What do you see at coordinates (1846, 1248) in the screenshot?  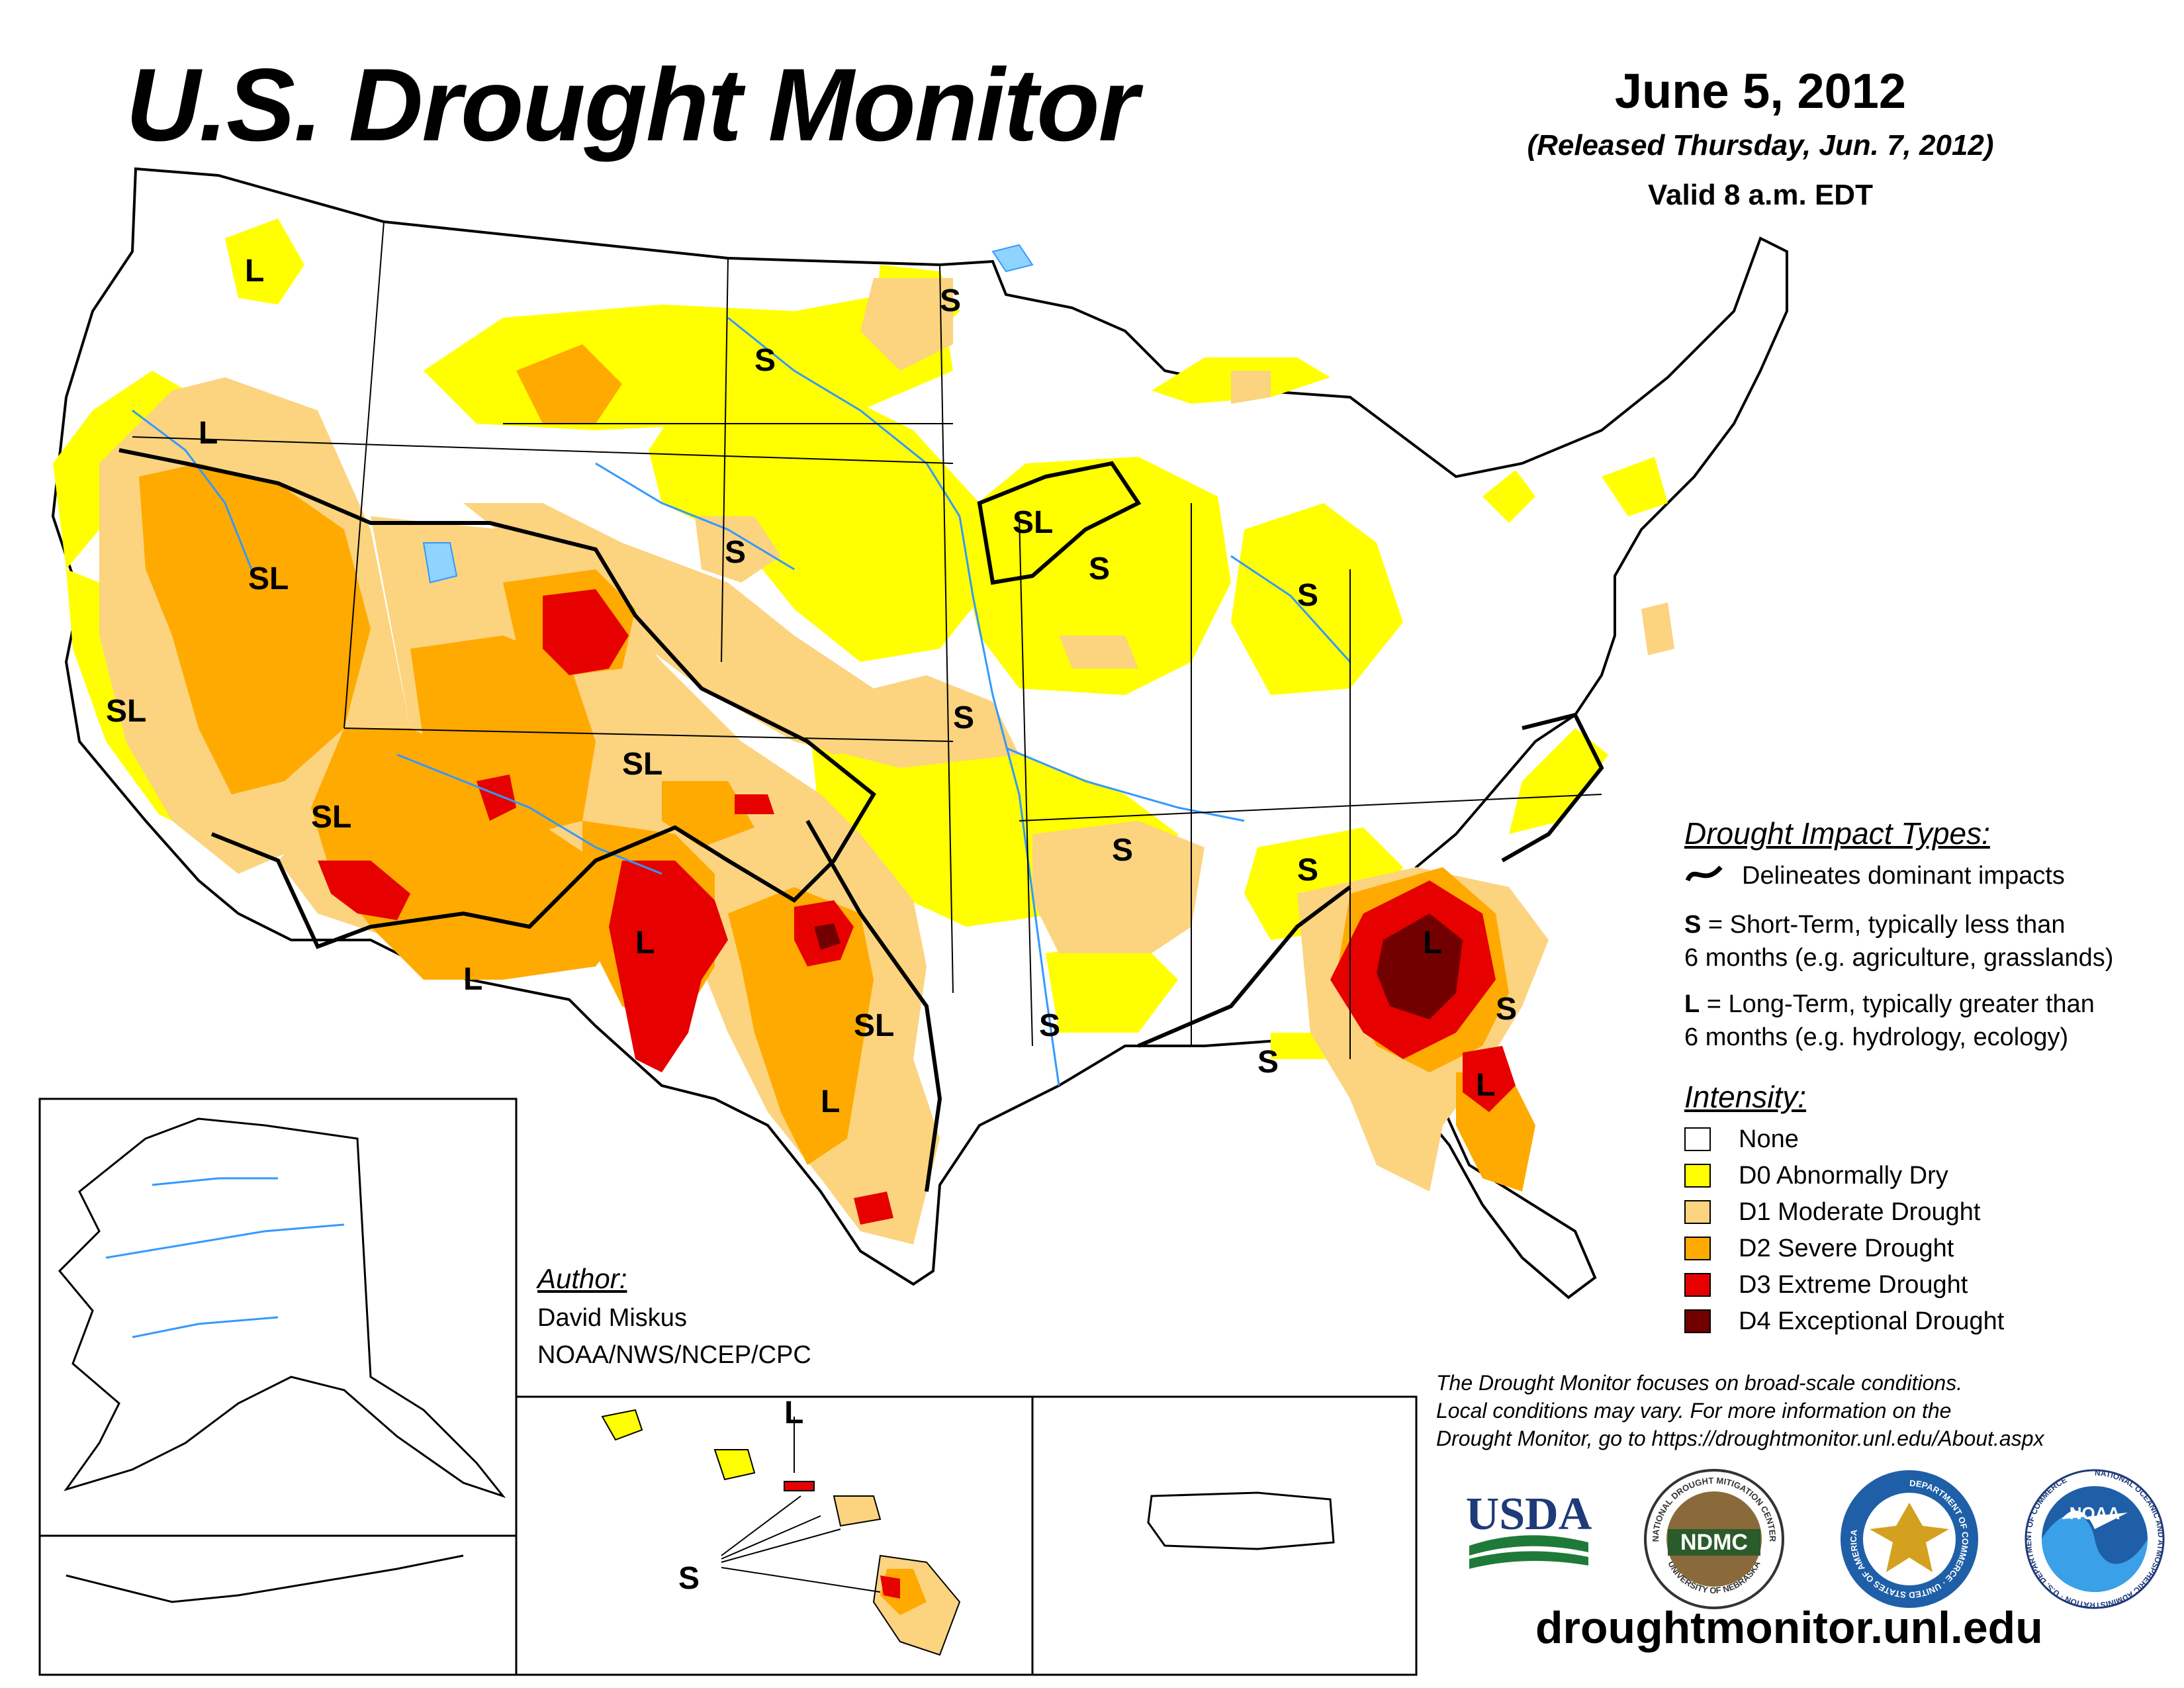 I see `legend-label: D2 Severe Drought` at bounding box center [1846, 1248].